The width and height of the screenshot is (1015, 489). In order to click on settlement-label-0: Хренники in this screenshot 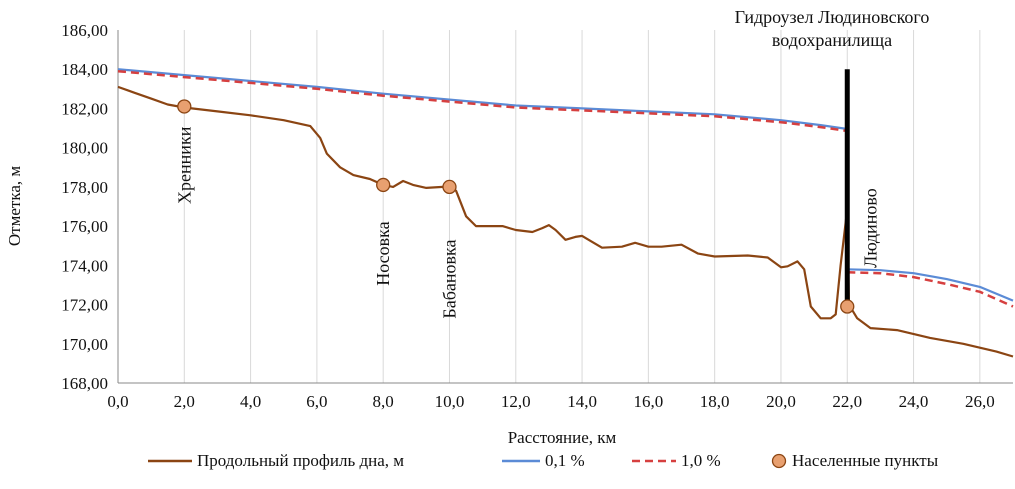, I will do `click(184, 165)`.